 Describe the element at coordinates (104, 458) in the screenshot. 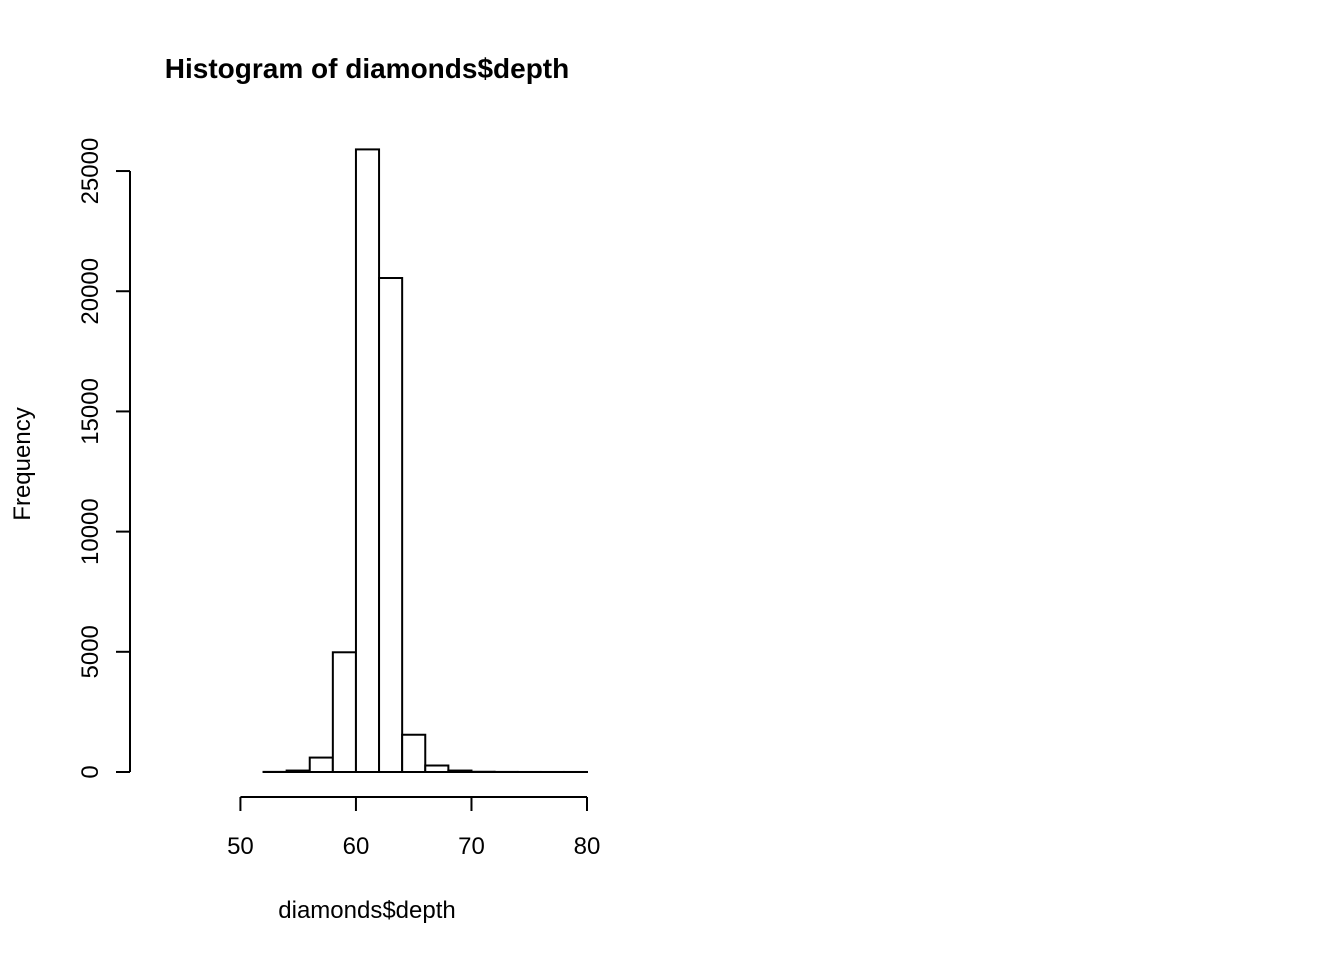

I see `y-axis: 0 5000 10000 15000 20000 25000` at that location.